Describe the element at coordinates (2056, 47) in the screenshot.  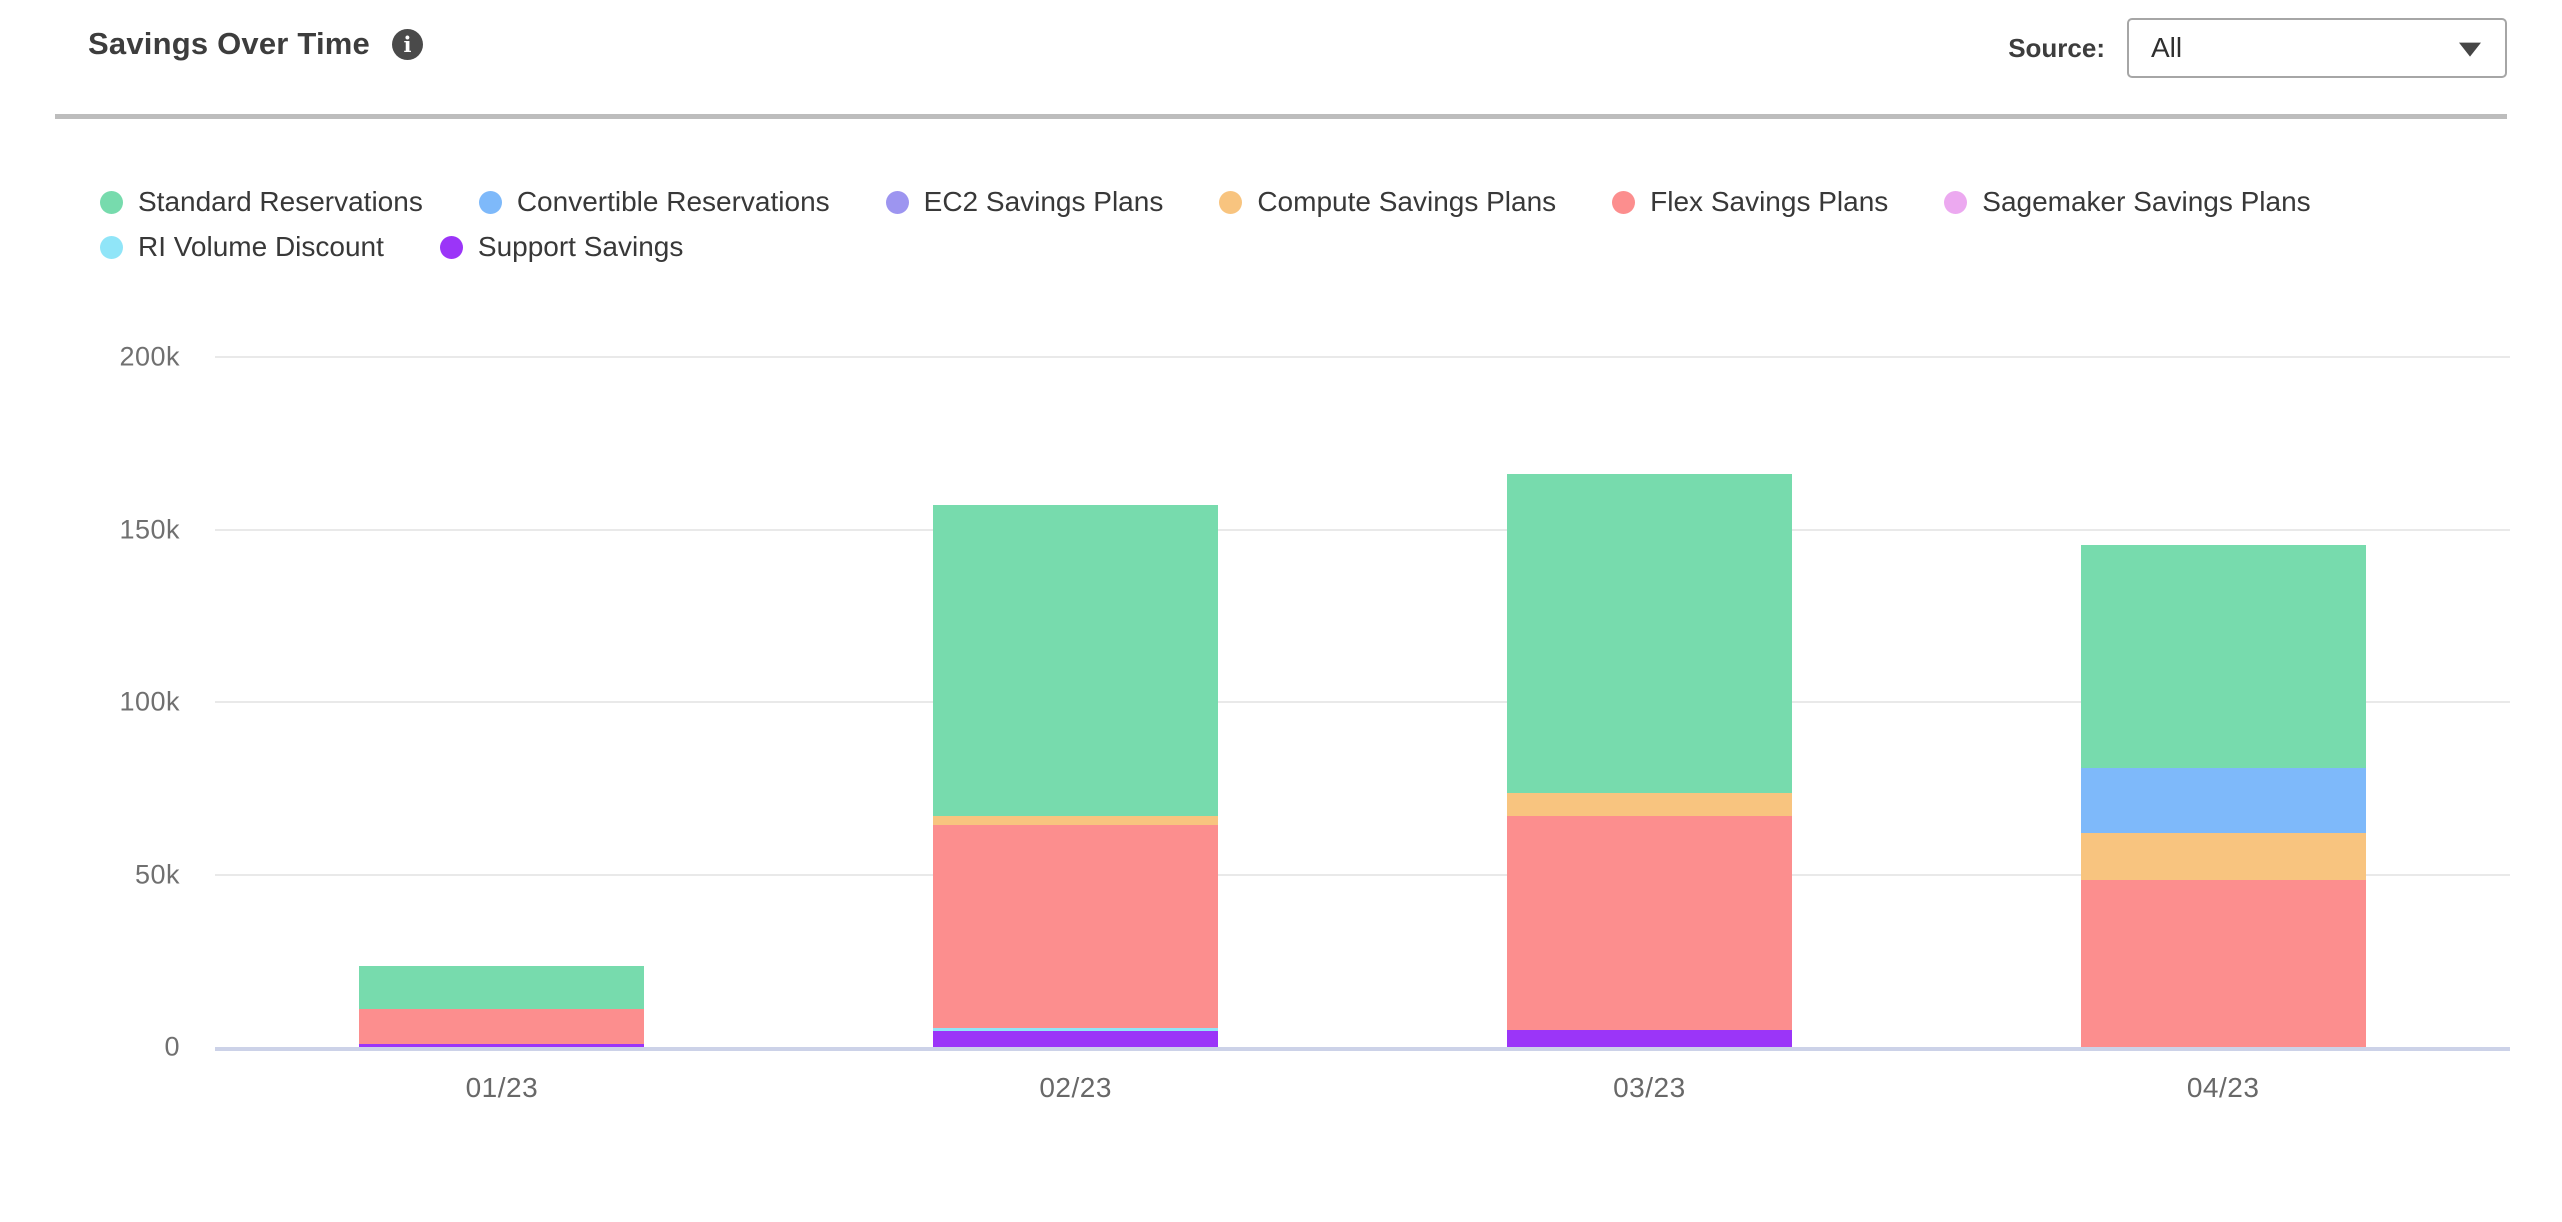
I see `source-label: Source:` at that location.